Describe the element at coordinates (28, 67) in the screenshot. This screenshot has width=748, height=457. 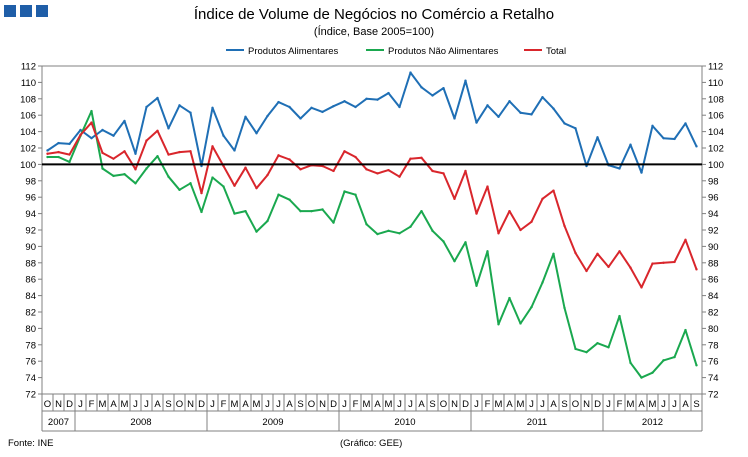
I see `y-tick-label-left: 112` at that location.